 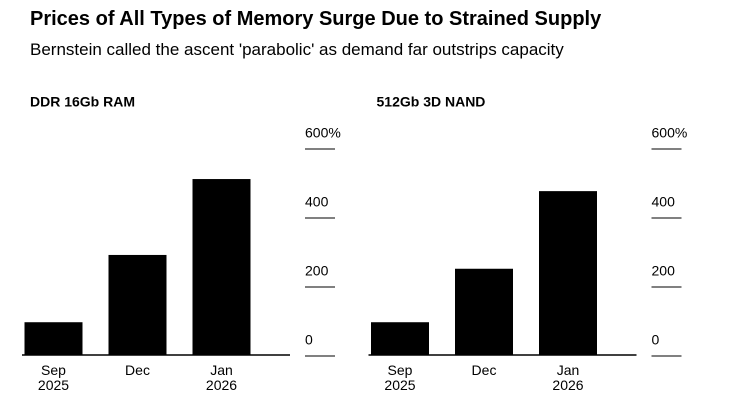 What do you see at coordinates (431, 102) in the screenshot?
I see `chart-title: 512Gb 3D NAND` at bounding box center [431, 102].